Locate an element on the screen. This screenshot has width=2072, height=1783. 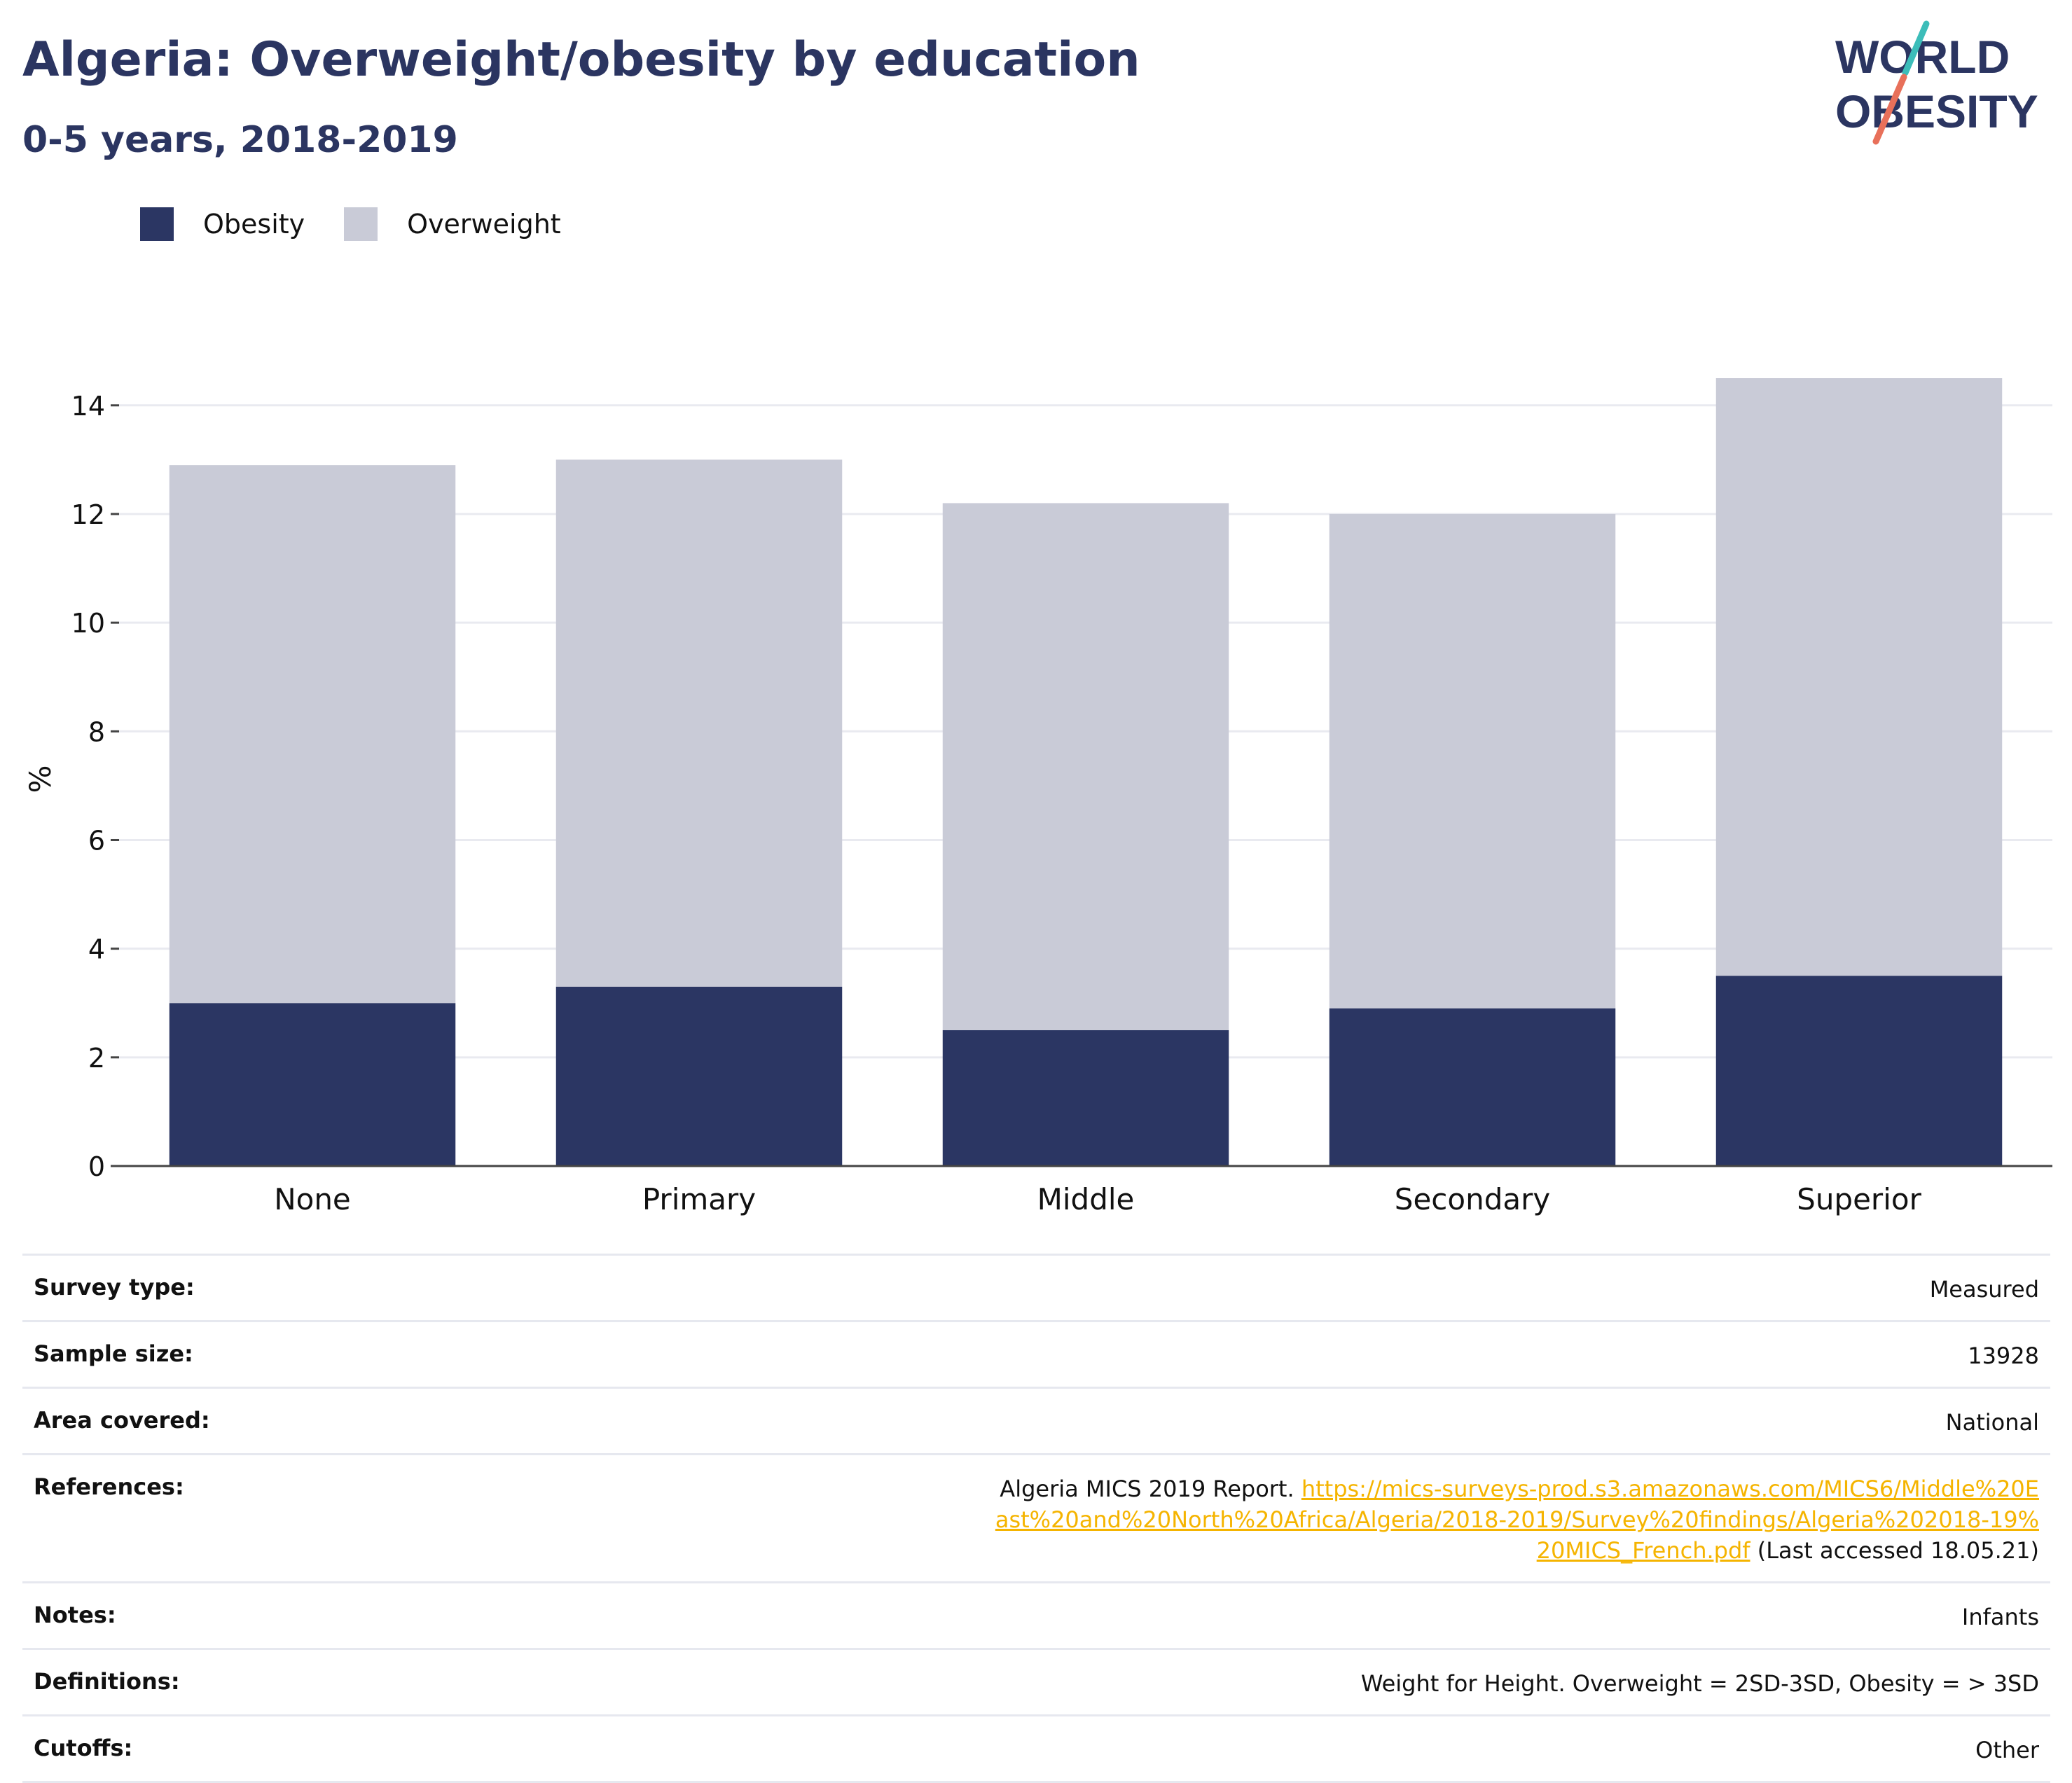
cutoffs-value: Other is located at coordinates (2007, 1750).